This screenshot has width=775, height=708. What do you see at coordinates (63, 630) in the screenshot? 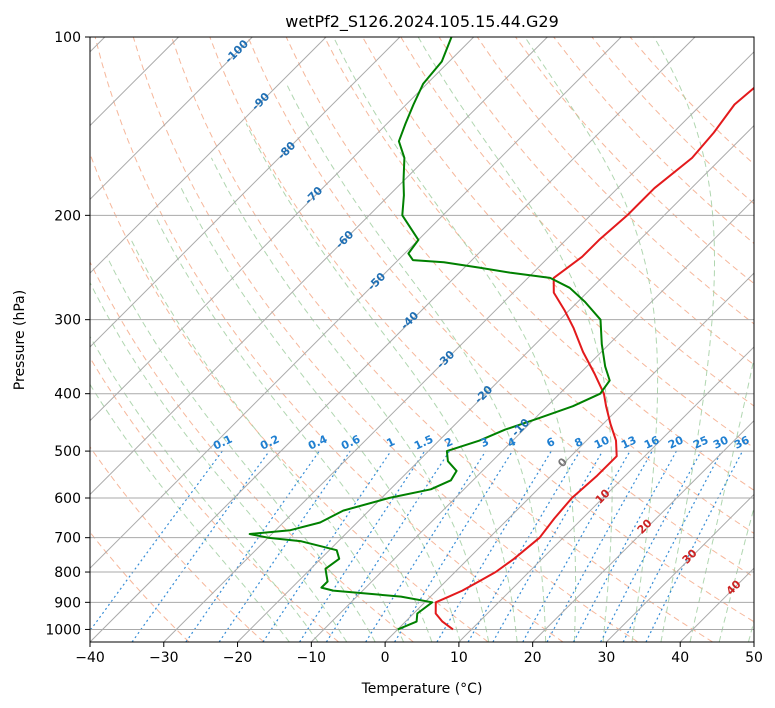
I see `y-tick-label: 1000` at bounding box center [63, 630].